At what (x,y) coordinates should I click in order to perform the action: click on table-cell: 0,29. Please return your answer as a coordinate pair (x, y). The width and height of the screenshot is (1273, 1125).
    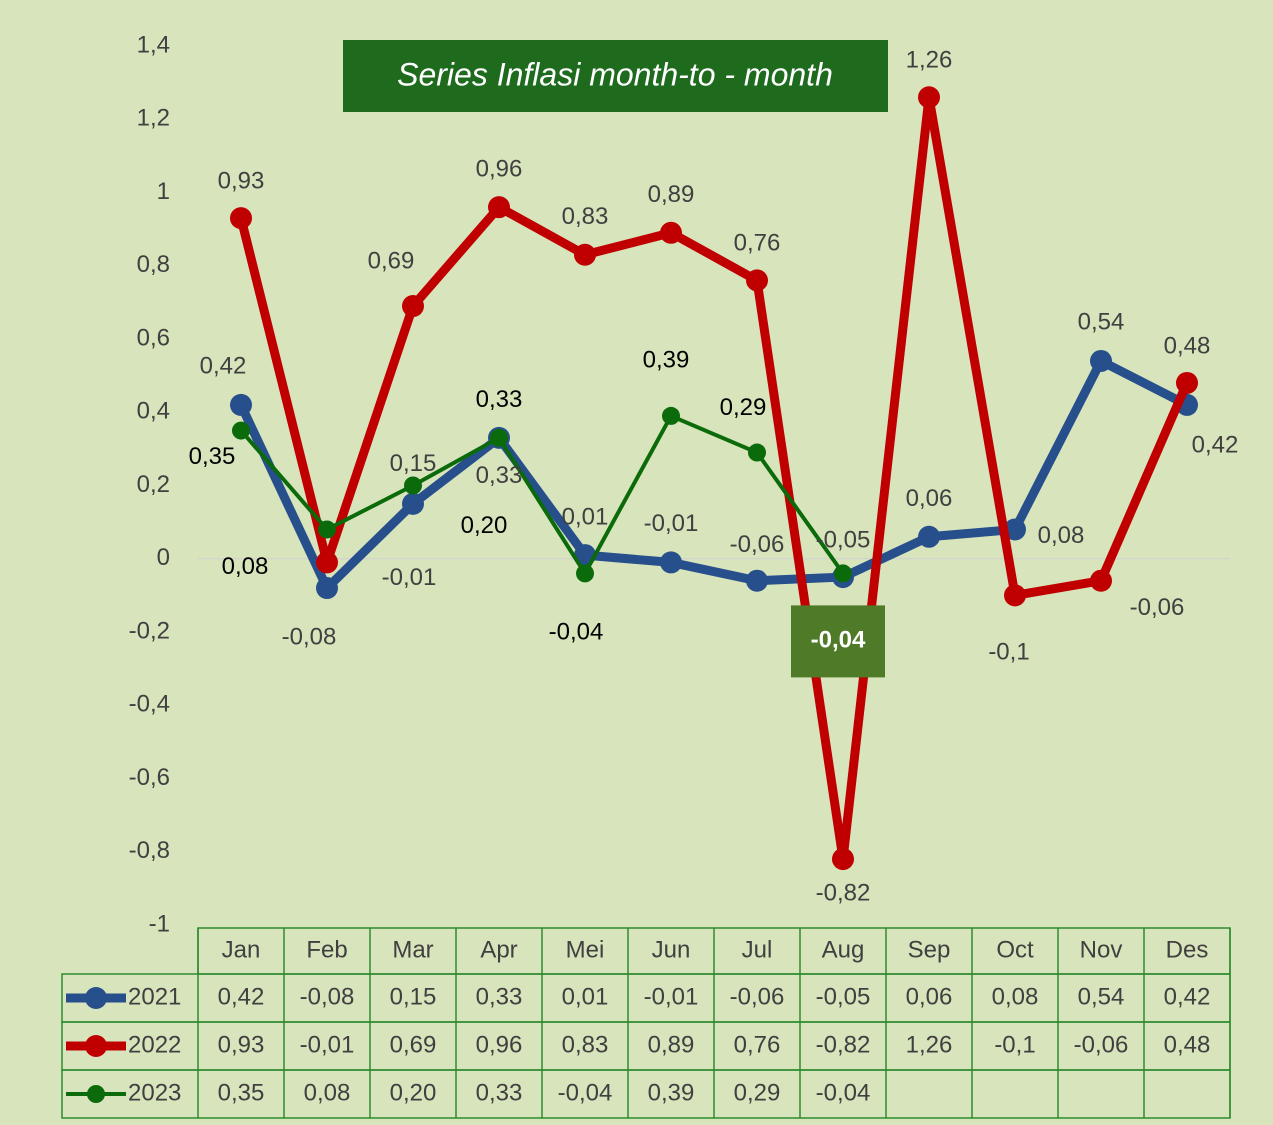
    Looking at the image, I should click on (757, 1092).